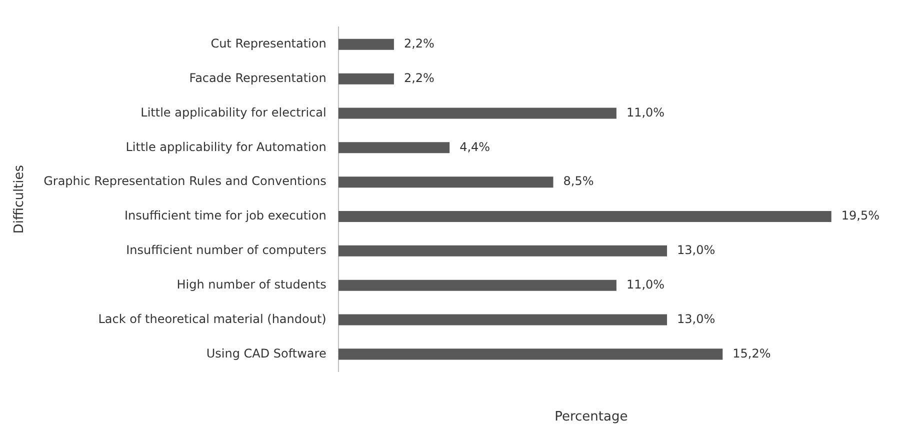  I want to click on data-label: 8,5%, so click(578, 181).